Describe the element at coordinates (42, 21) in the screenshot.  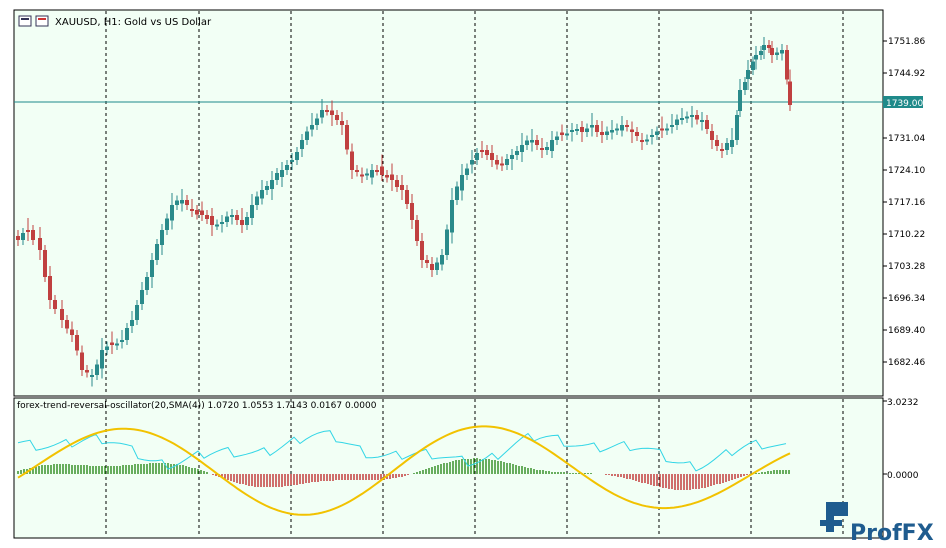
I see `chart-icon-alt` at that location.